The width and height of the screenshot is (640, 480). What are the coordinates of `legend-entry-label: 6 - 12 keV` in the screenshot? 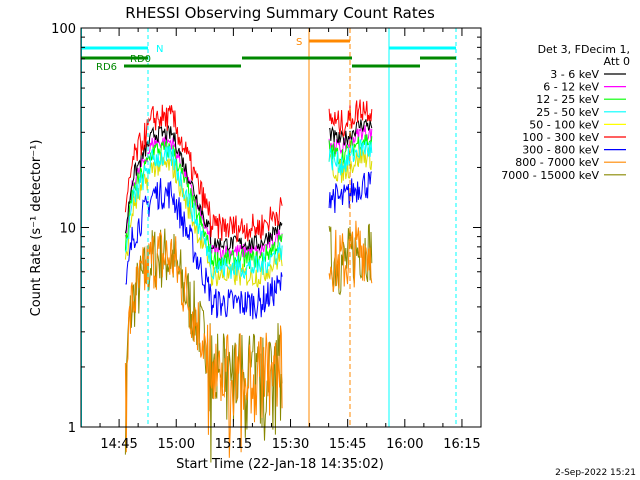 It's located at (571, 87).